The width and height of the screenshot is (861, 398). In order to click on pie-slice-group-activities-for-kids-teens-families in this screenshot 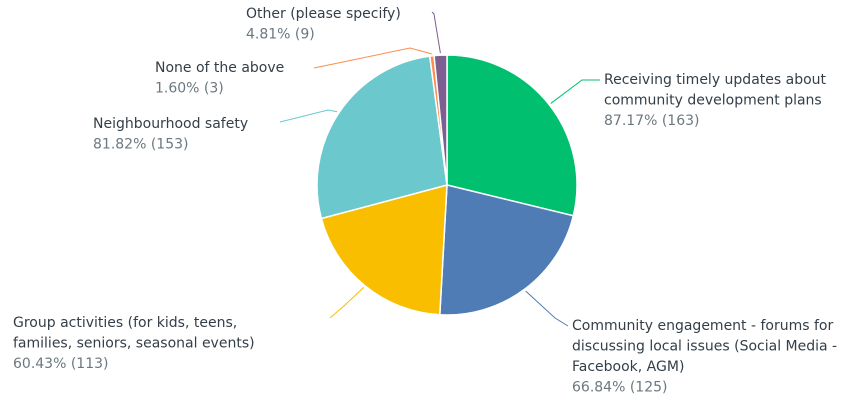, I will do `click(384, 250)`.